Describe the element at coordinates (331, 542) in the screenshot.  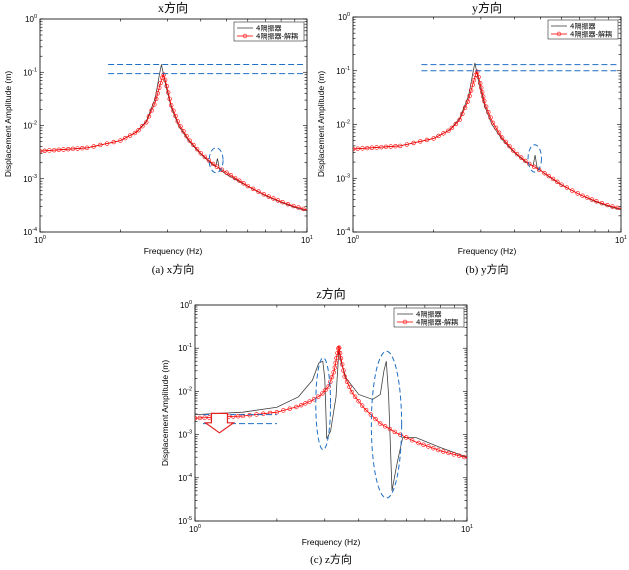
I see `x-axis-label-z: Frequency (Hz)` at that location.